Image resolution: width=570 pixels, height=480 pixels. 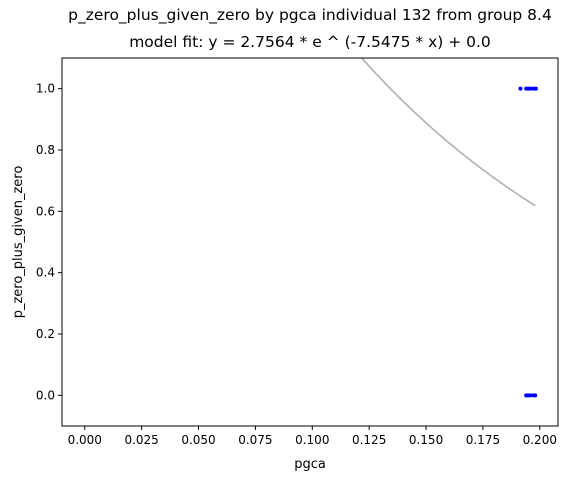 What do you see at coordinates (45, 273) in the screenshot?
I see `y-tick-label: 0.4` at bounding box center [45, 273].